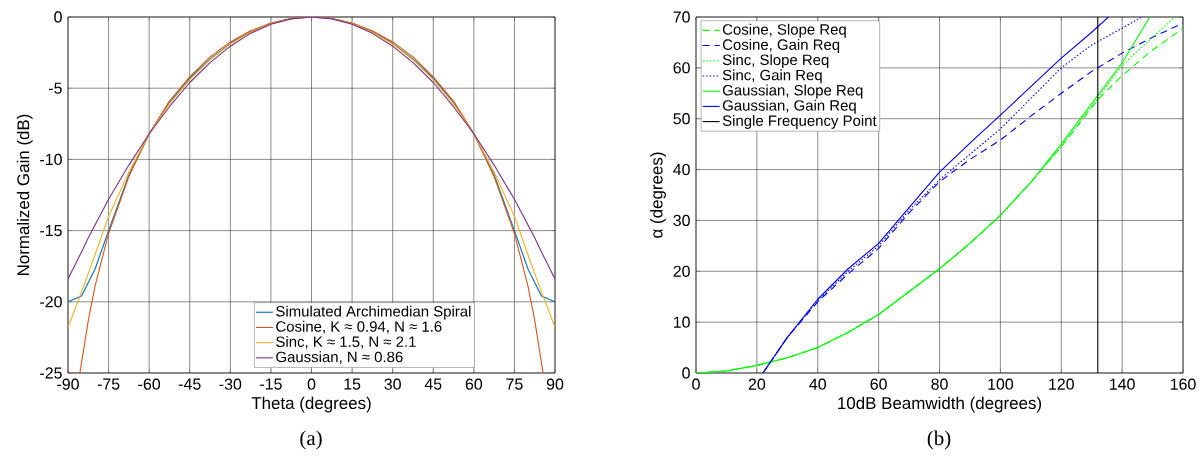  I want to click on x-tick-label: 30, so click(392, 384).